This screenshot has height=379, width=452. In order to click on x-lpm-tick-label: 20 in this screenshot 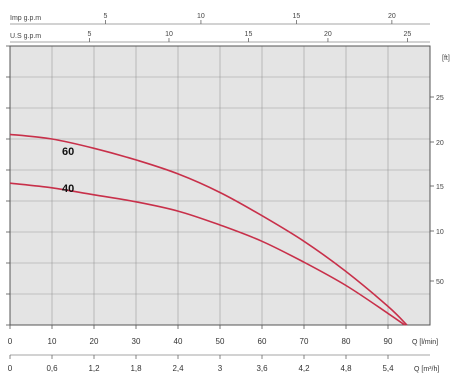, I will do `click(94, 341)`.